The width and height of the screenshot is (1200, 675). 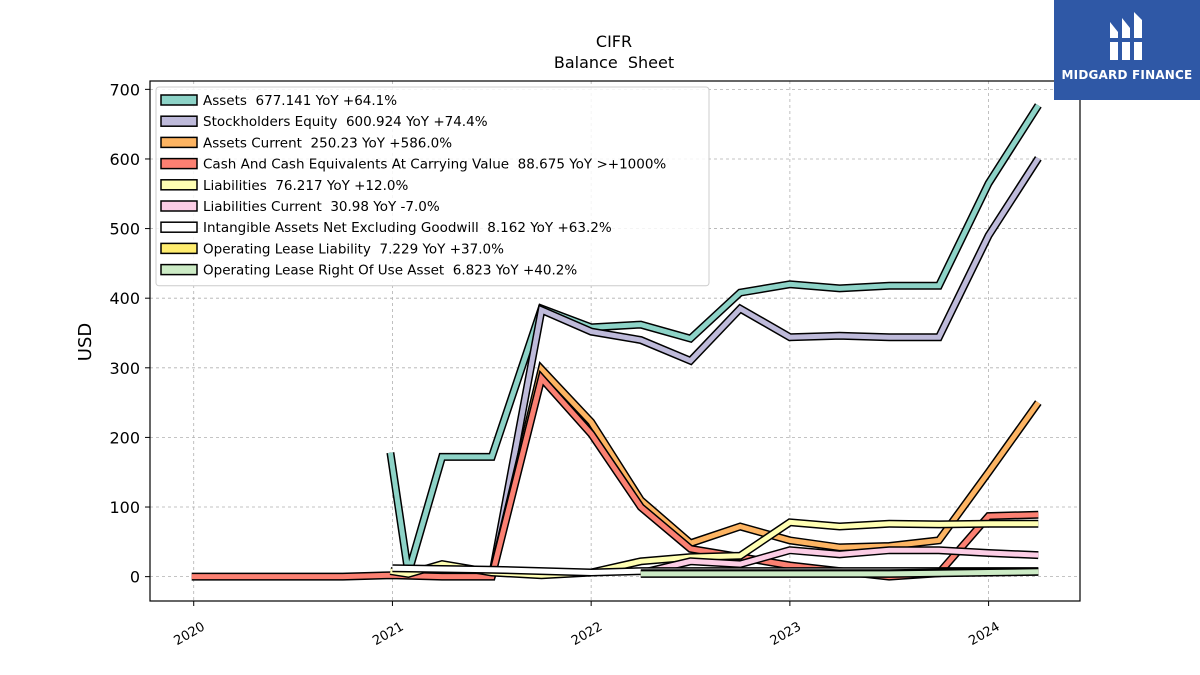 I want to click on y-tick-label-2: 200, so click(x=124, y=437).